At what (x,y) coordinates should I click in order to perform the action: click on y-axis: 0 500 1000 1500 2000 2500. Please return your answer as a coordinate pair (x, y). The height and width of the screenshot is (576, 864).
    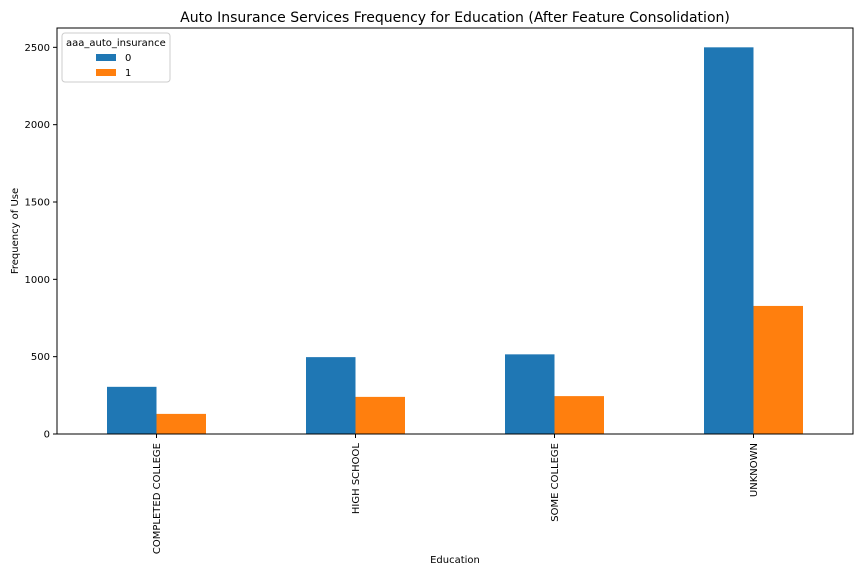
    Looking at the image, I should click on (41, 242).